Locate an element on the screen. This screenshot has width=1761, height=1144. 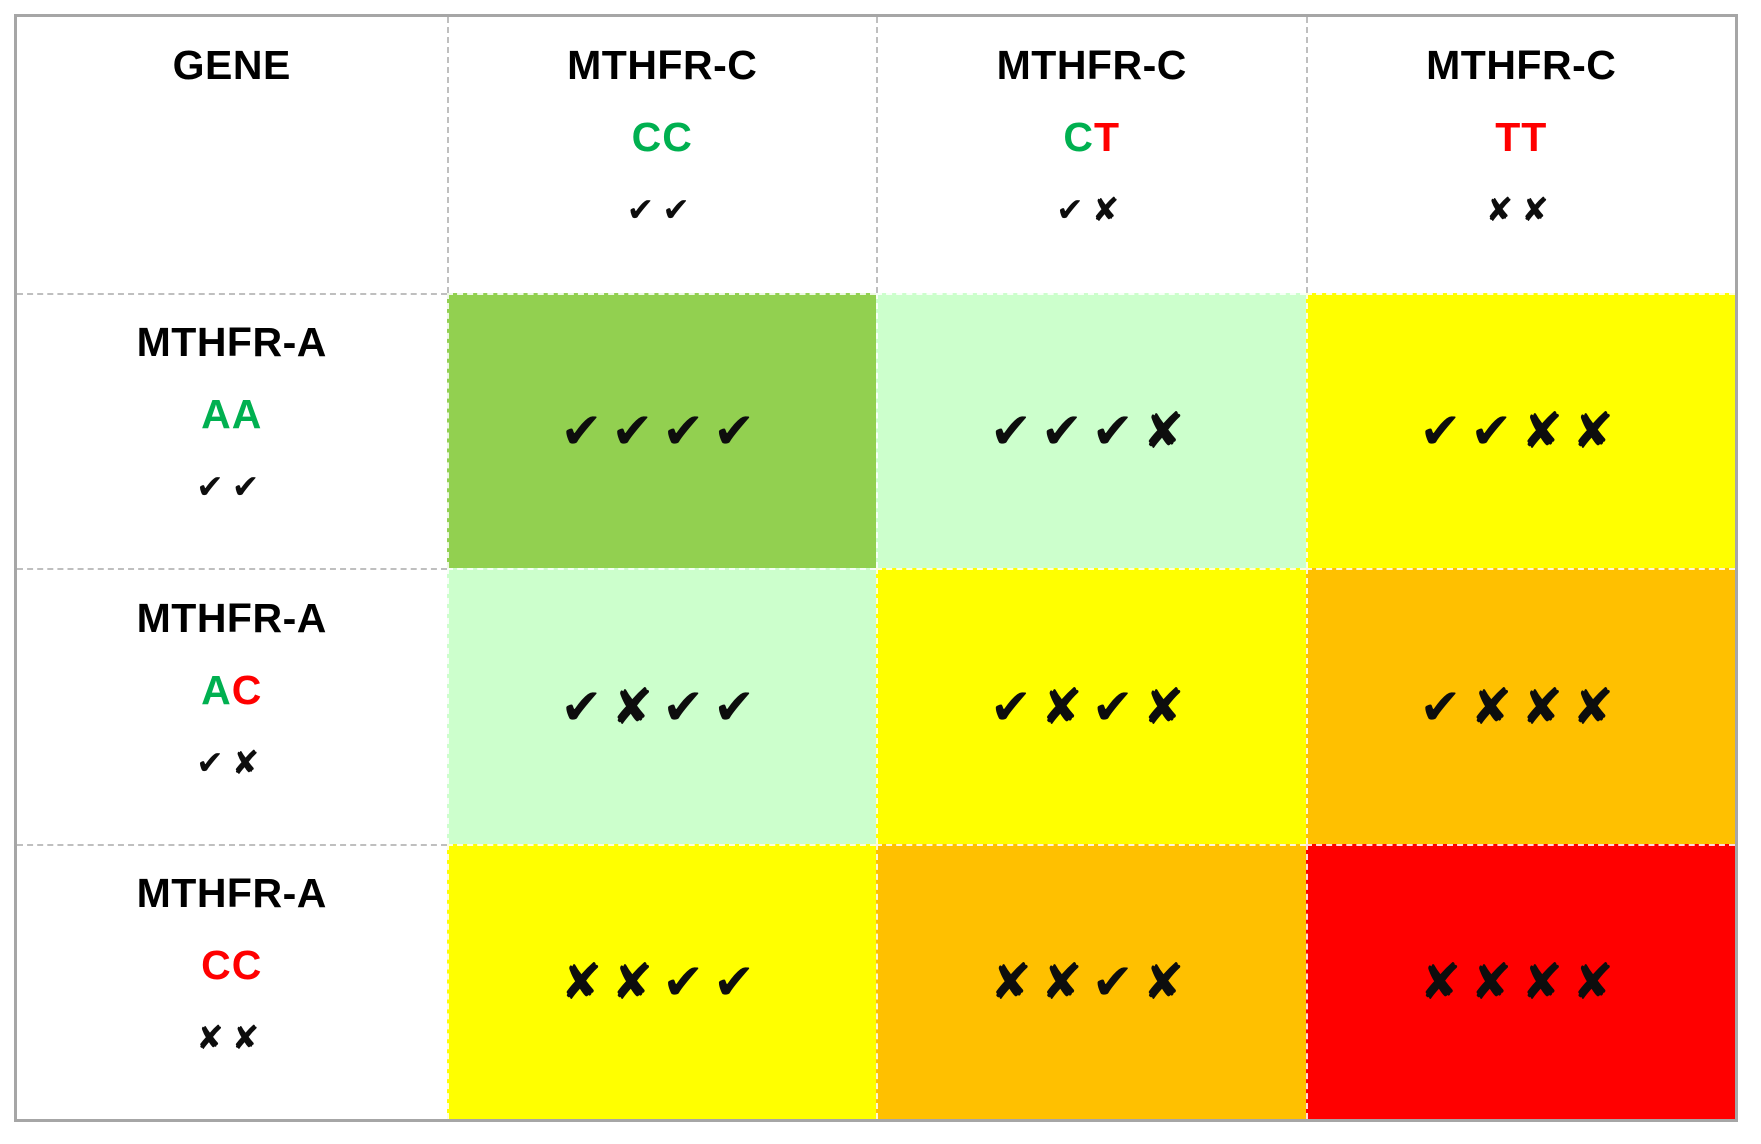
matrix-cell-cc-ct: ✘✘✔✘ is located at coordinates (1091, 981).